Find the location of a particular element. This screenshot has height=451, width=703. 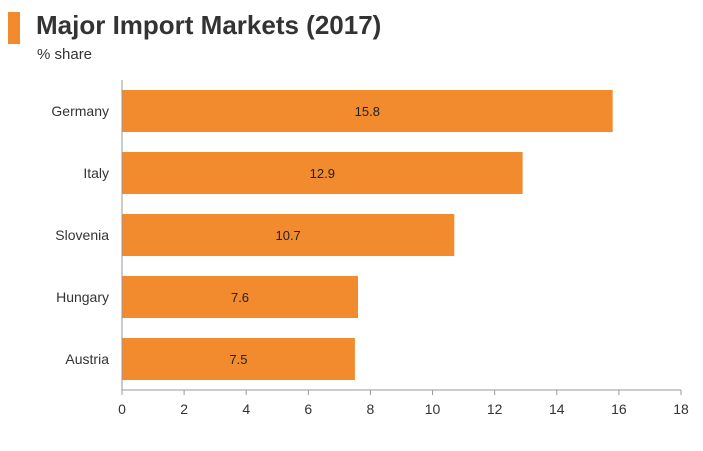

bar-germany is located at coordinates (367, 111).